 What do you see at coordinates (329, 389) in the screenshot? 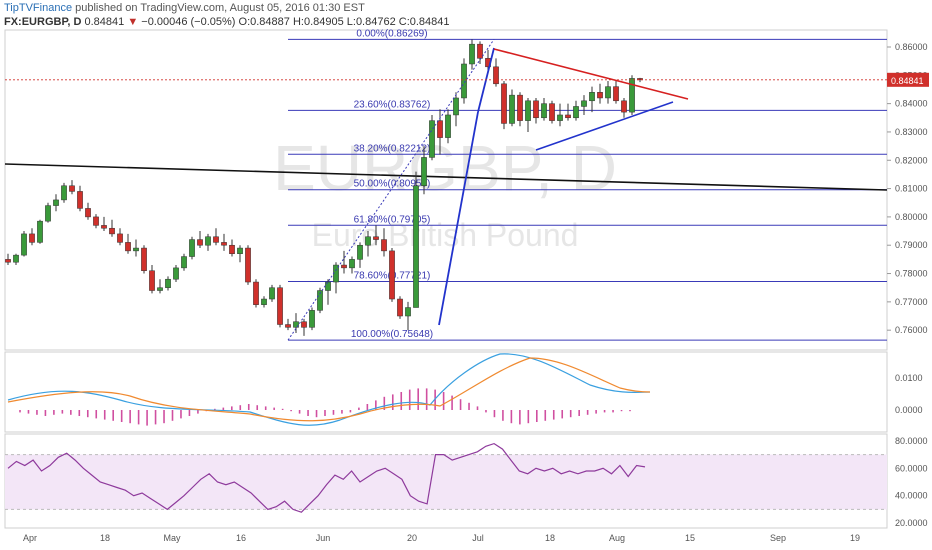
I see `macd-line` at bounding box center [329, 389].